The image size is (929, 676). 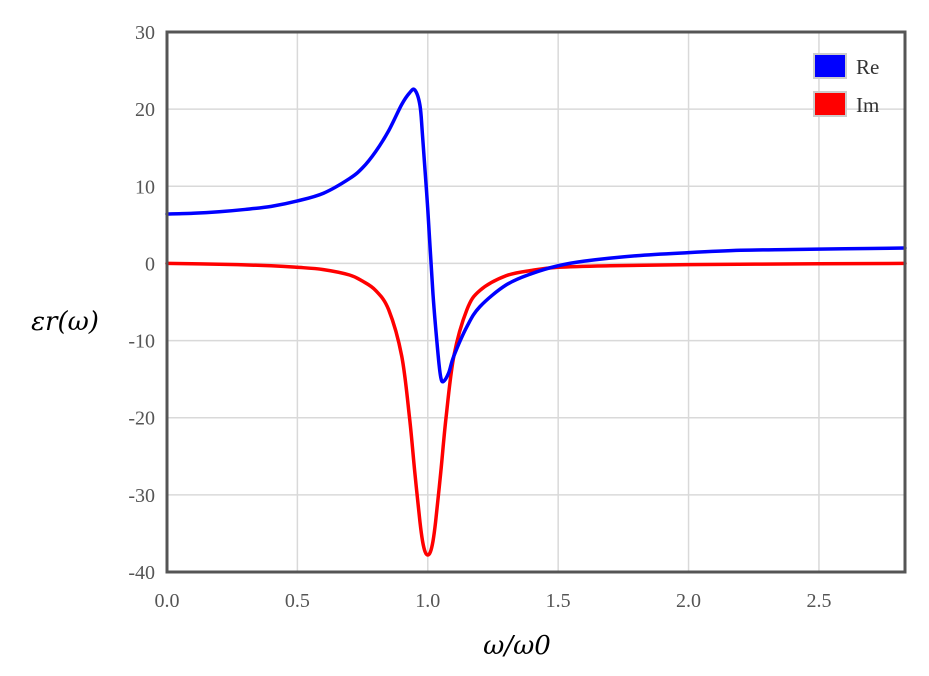 I want to click on y-tick-label: -40, so click(x=141, y=573).